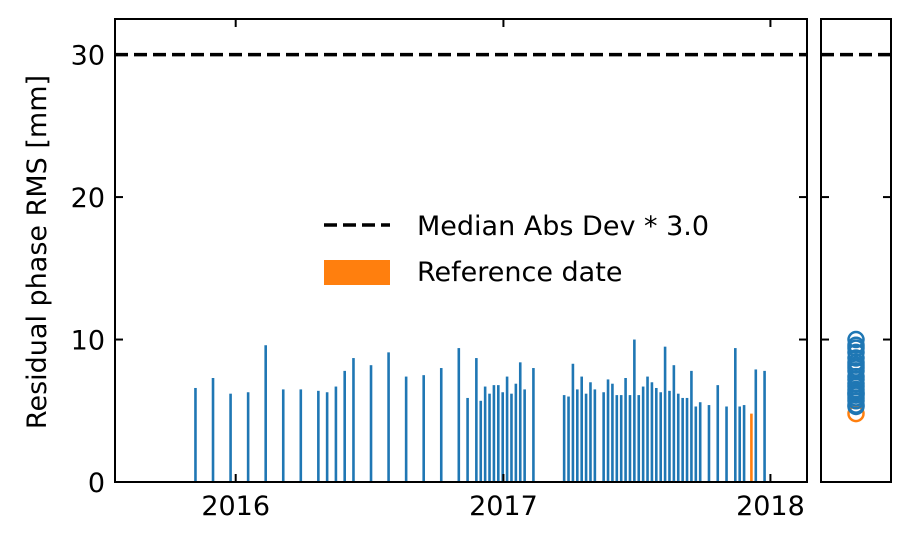 The image size is (911, 545). Describe the element at coordinates (96, 483) in the screenshot. I see `y-tick-label: 0` at that location.